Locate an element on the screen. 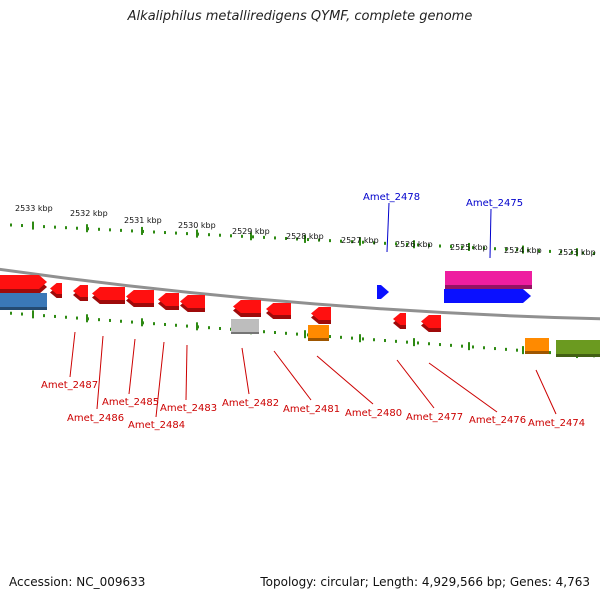 The width and height of the screenshot is (600, 600). gene-label: Amet_2475 is located at coordinates (494, 203).